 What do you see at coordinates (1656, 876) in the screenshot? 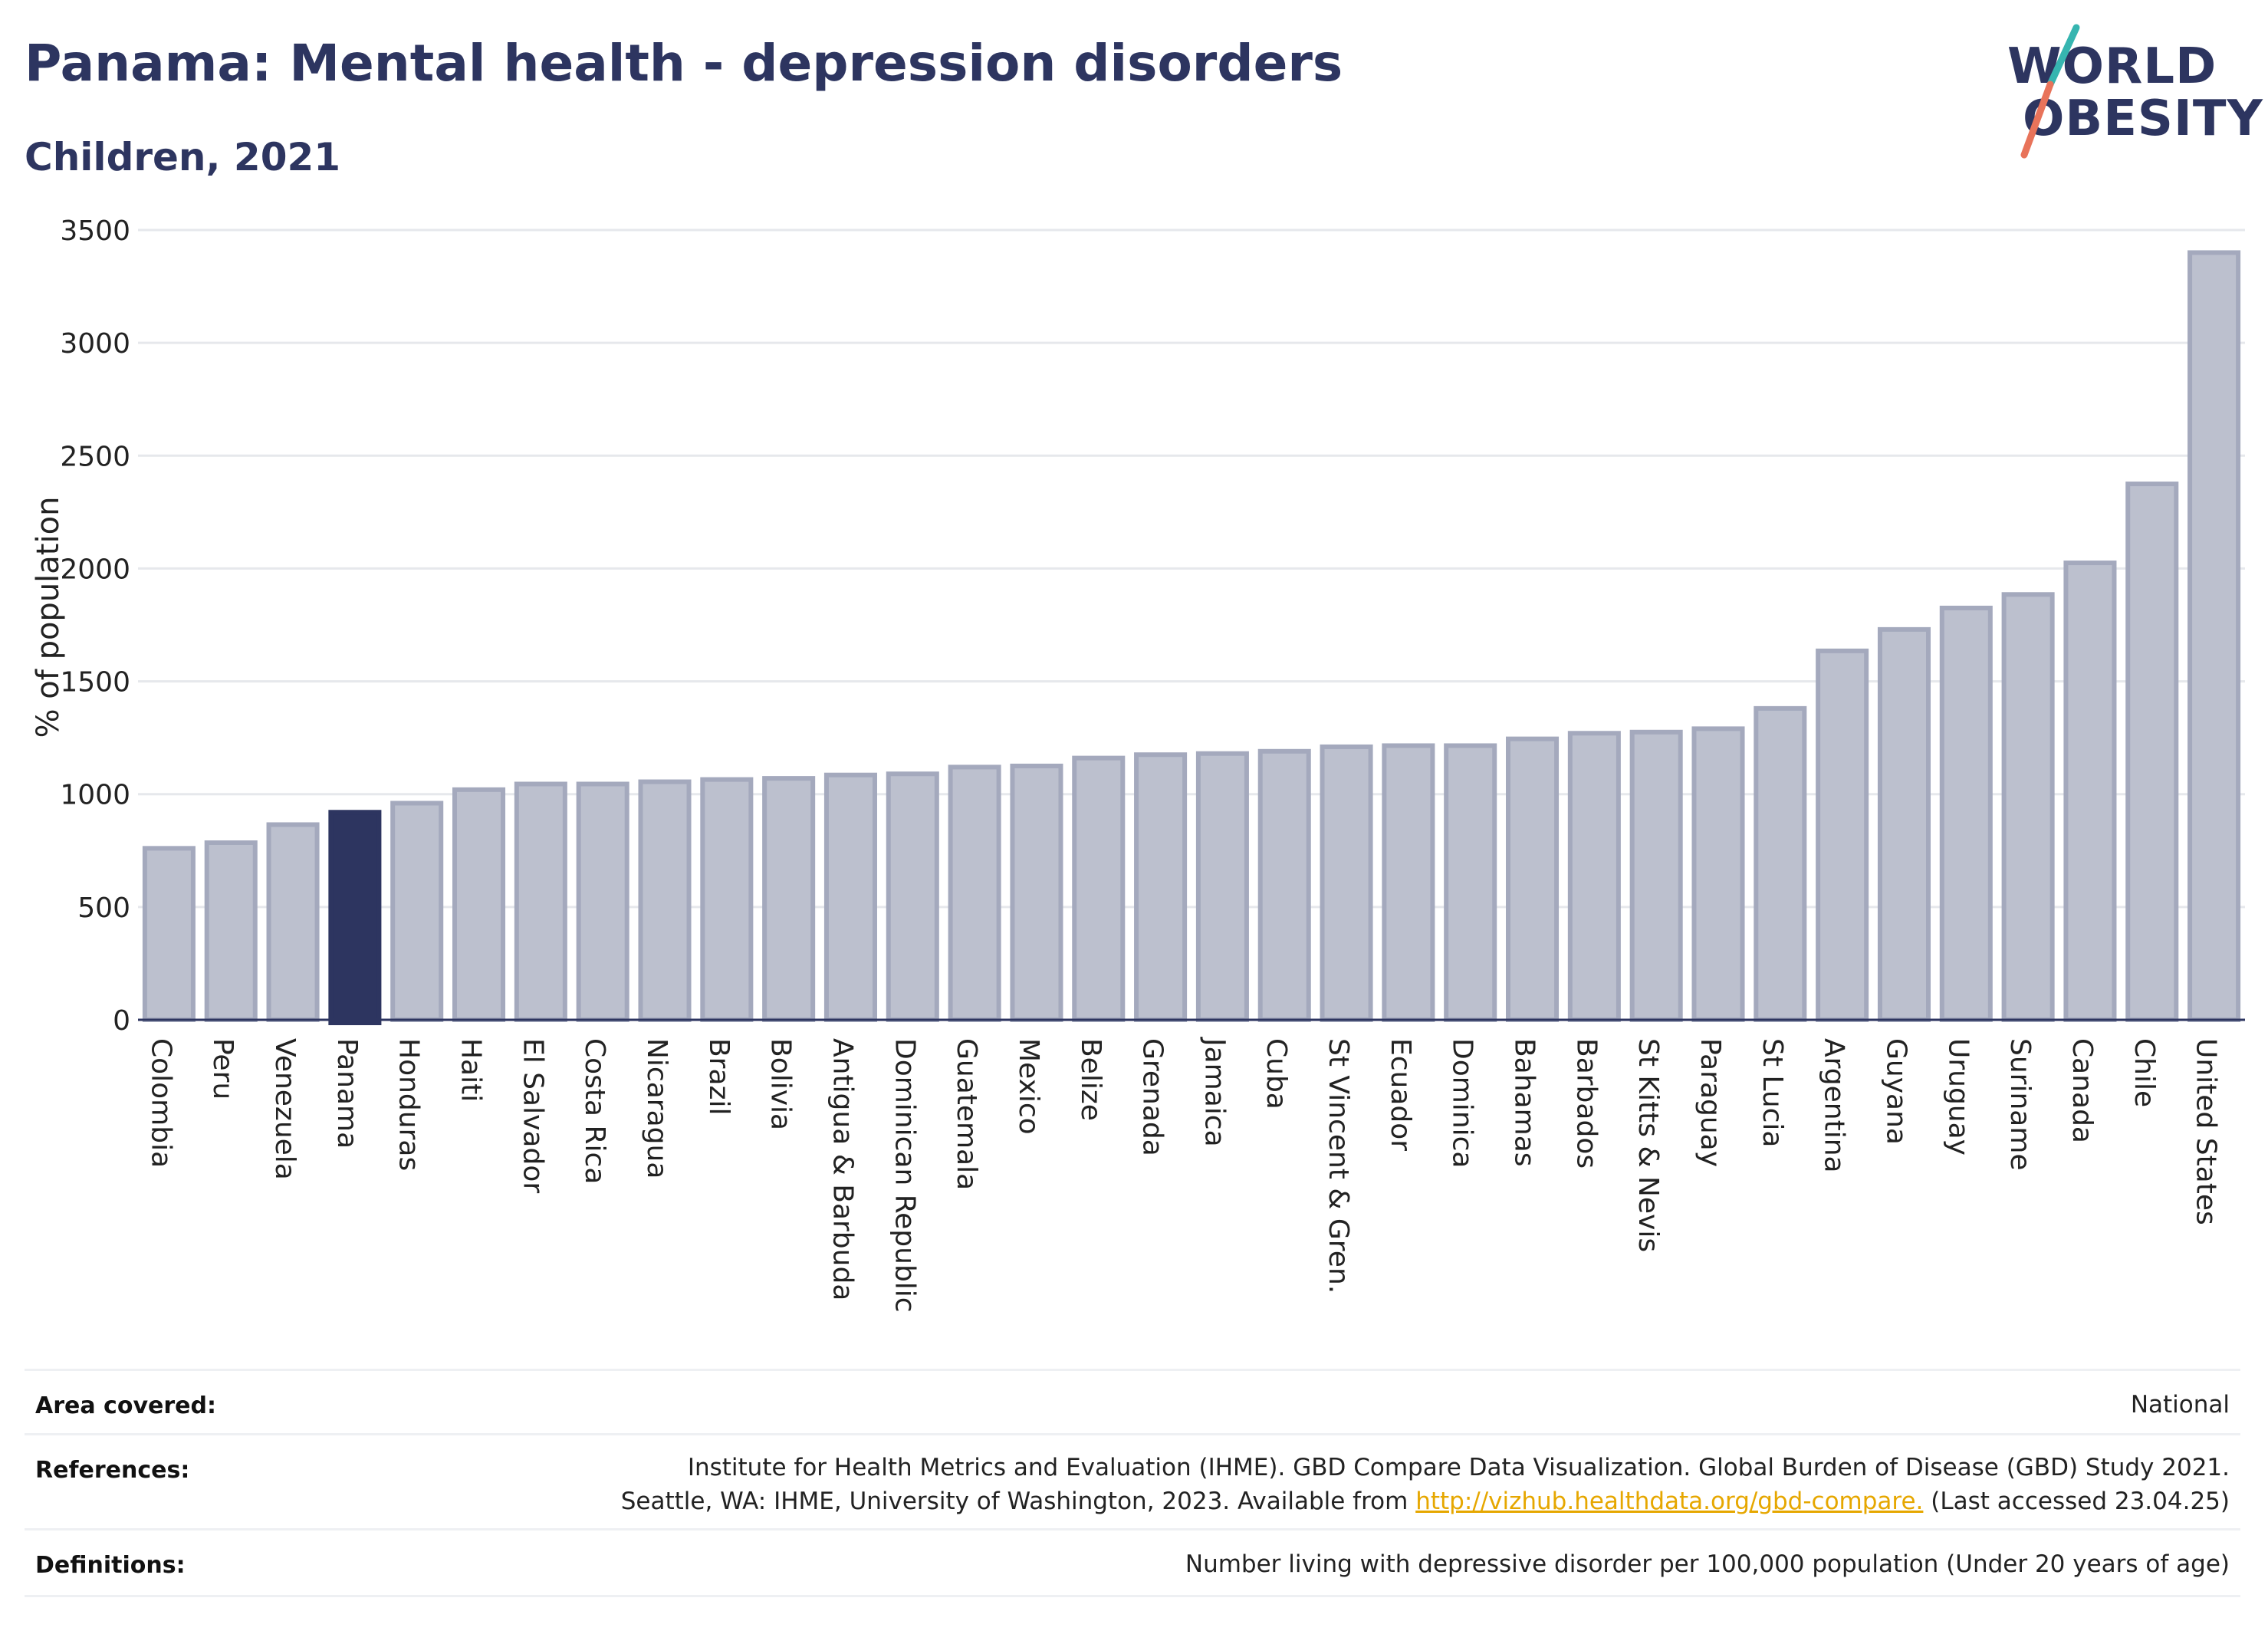
I see `bar-st-kitts-nevis` at bounding box center [1656, 876].